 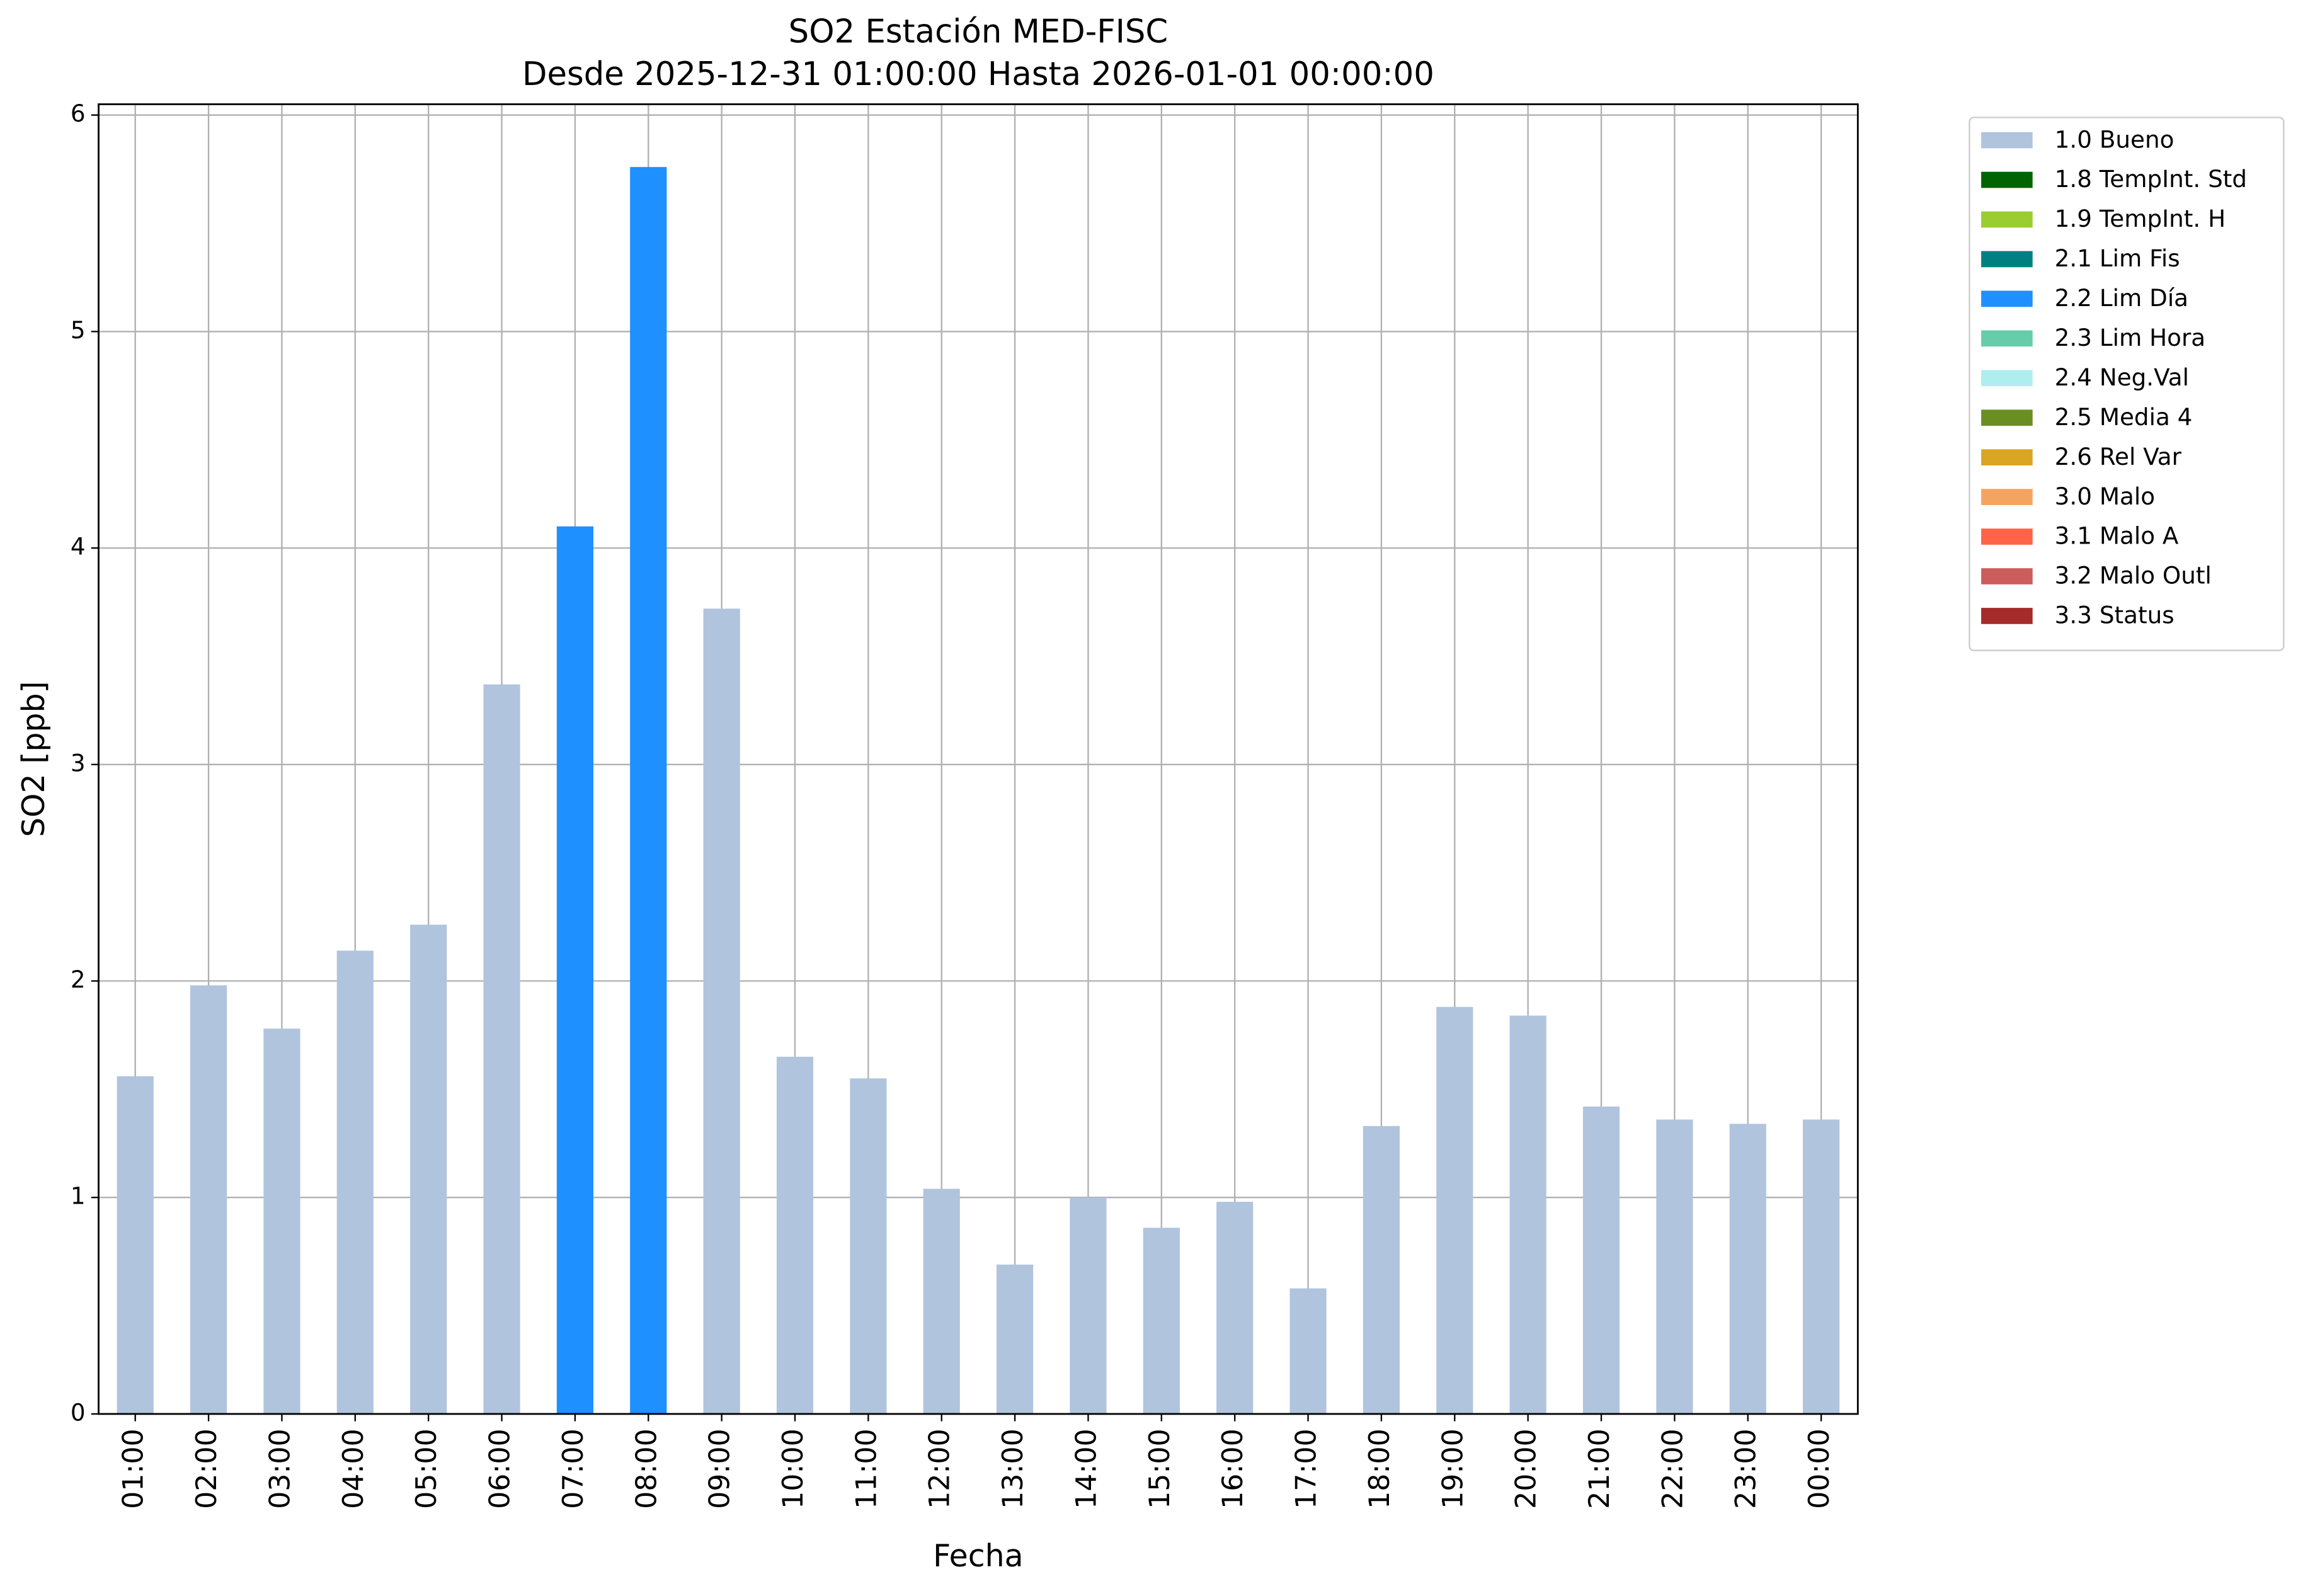 What do you see at coordinates (427, 1468) in the screenshot?
I see `x-tick-label: 05:00` at bounding box center [427, 1468].